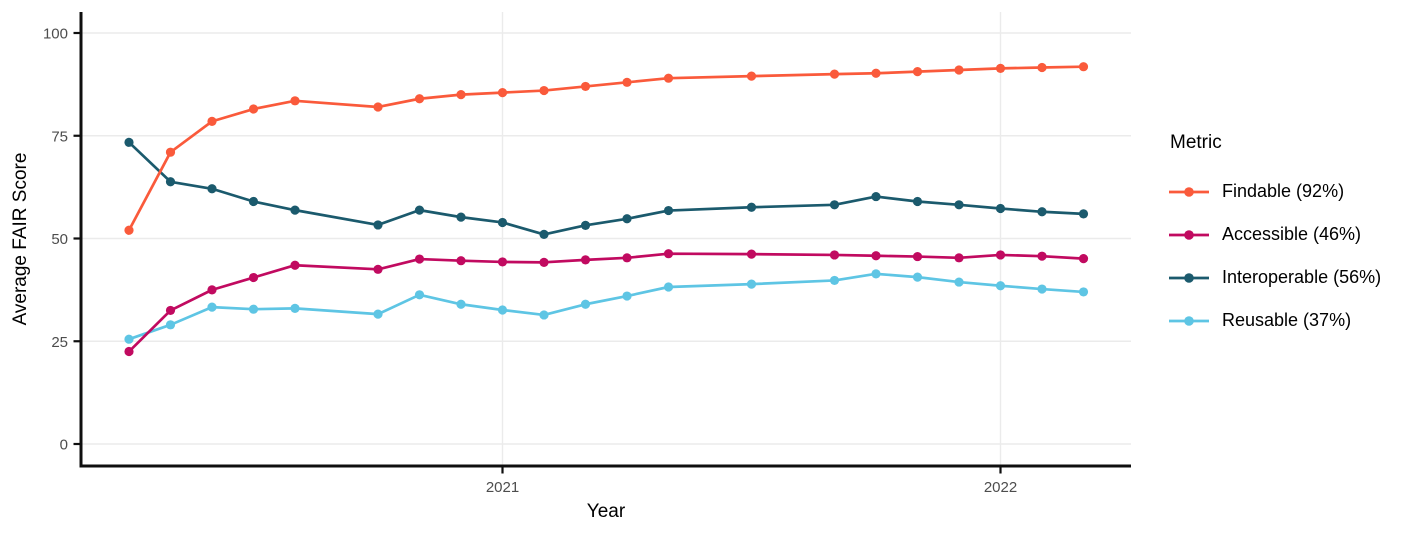 The width and height of the screenshot is (1427, 535). Describe the element at coordinates (59, 239) in the screenshot. I see `y-tick-label: 50` at that location.